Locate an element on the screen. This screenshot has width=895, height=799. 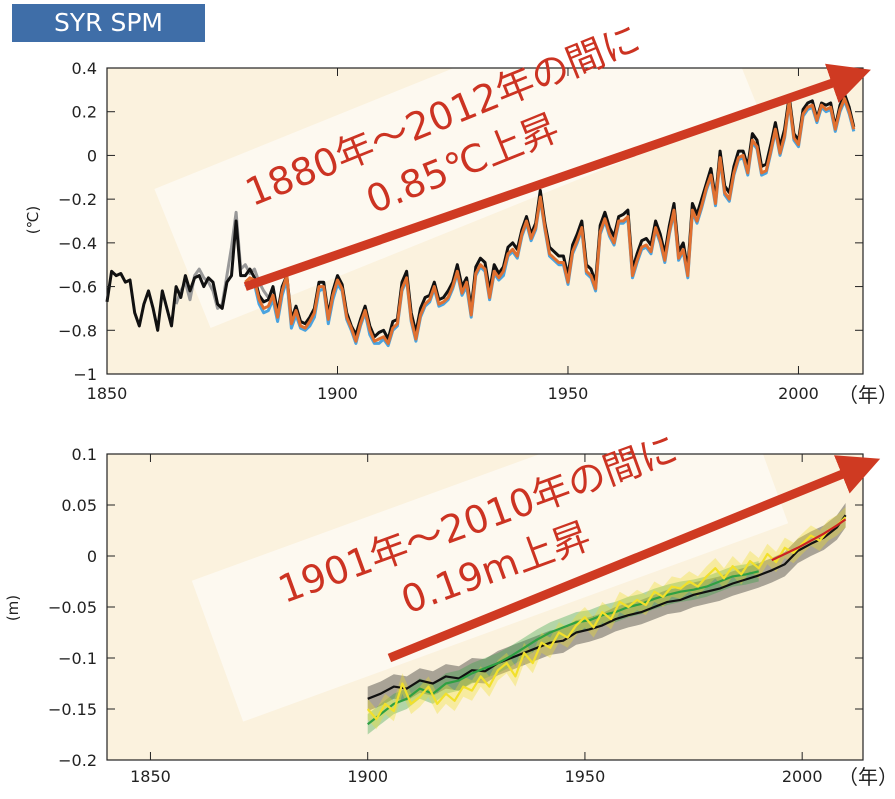
series-band-yellow_series is located at coordinates (606, 618).